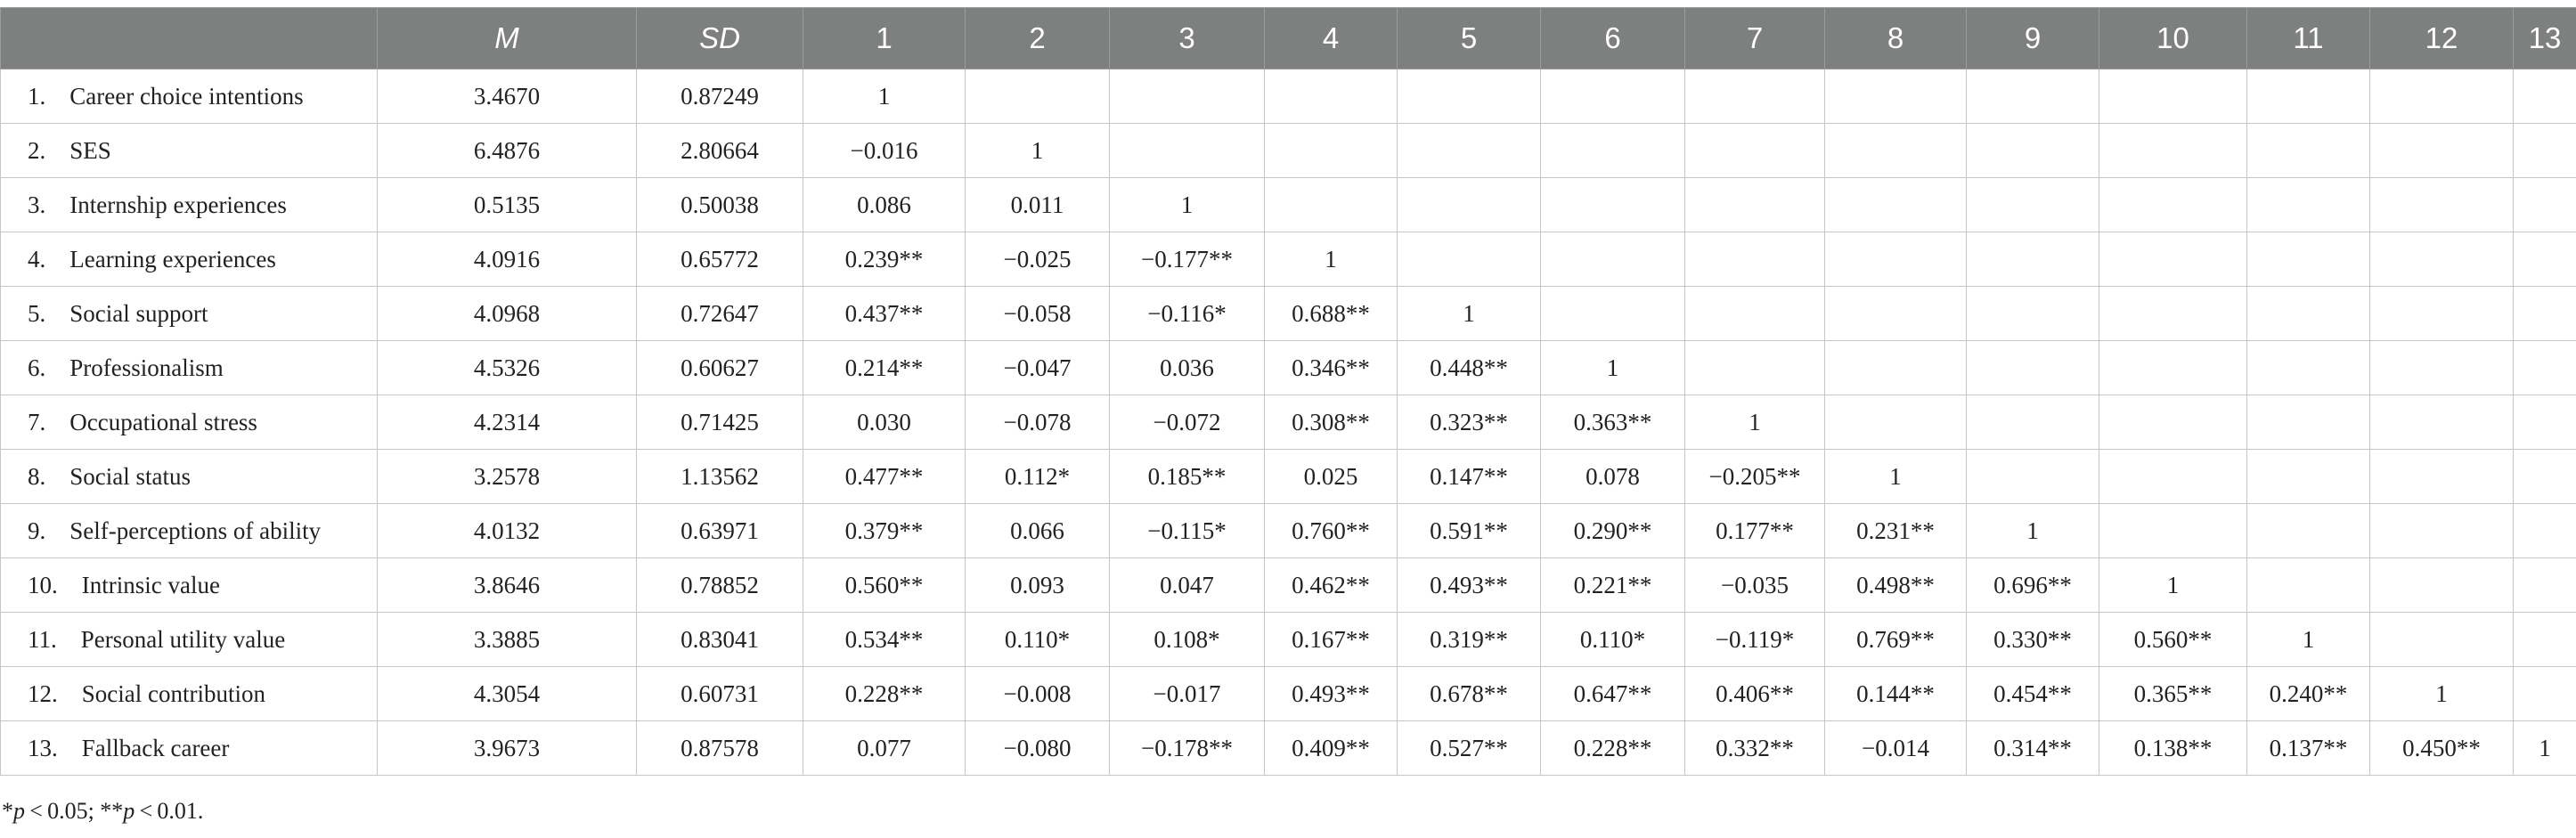 Image resolution: width=2576 pixels, height=838 pixels. Describe the element at coordinates (1038, 748) in the screenshot. I see `correlation-cell: −0.080` at that location.